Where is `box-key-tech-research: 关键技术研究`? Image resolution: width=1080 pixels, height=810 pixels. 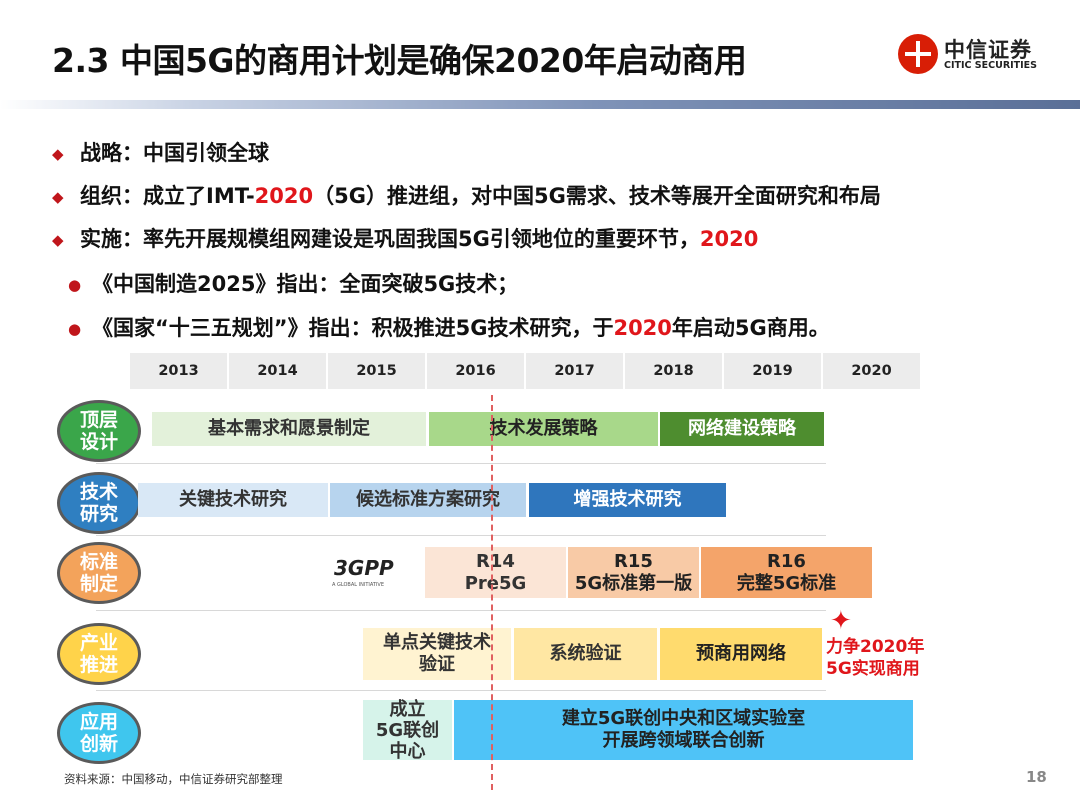
box-key-tech-research: 关键技术研究 is located at coordinates (233, 500).